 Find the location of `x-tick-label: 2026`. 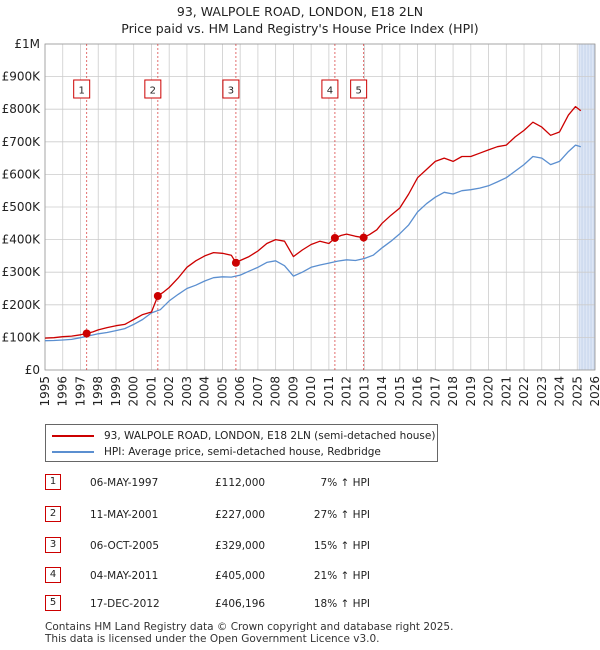

x-tick-label: 2026 is located at coordinates (594, 391).